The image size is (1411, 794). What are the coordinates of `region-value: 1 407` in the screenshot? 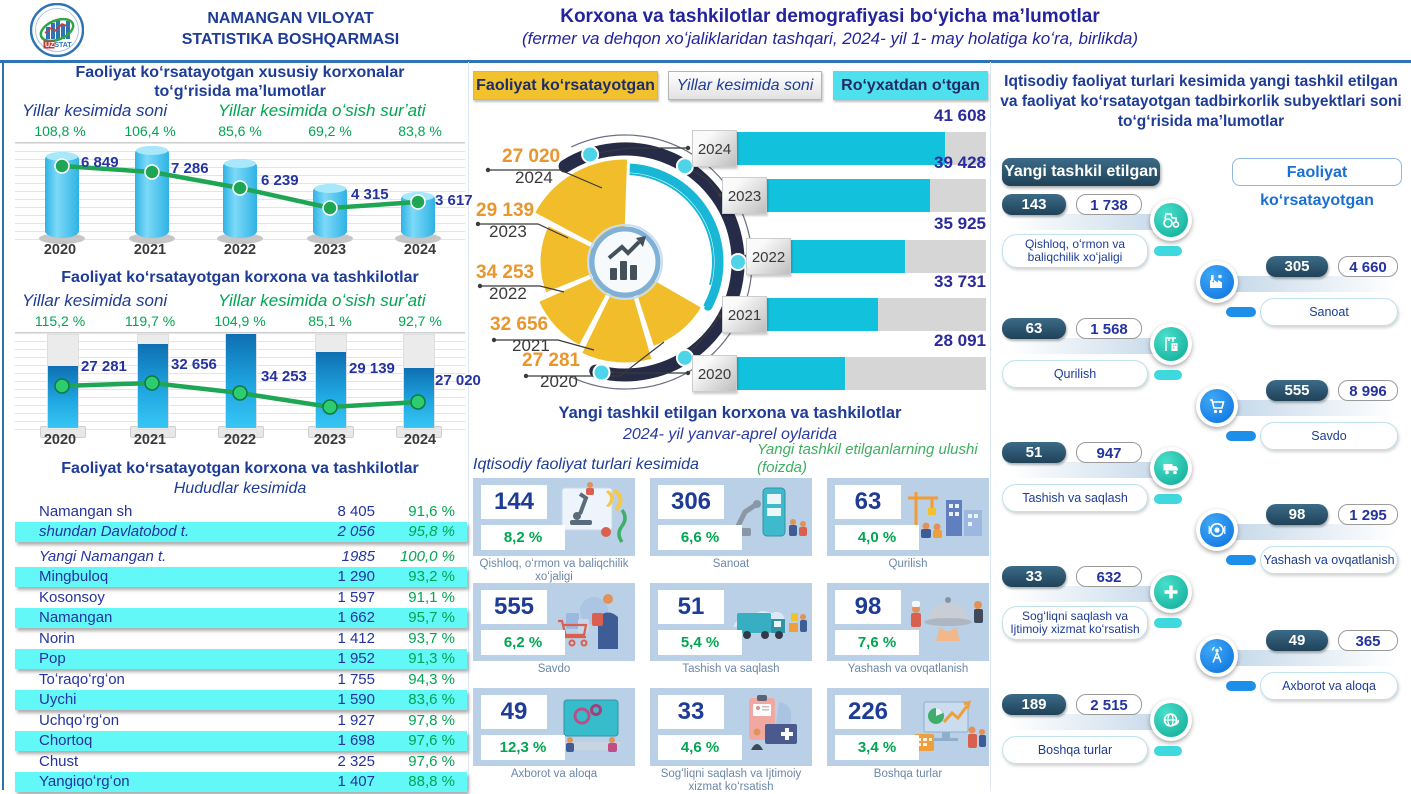 It's located at (356, 782).